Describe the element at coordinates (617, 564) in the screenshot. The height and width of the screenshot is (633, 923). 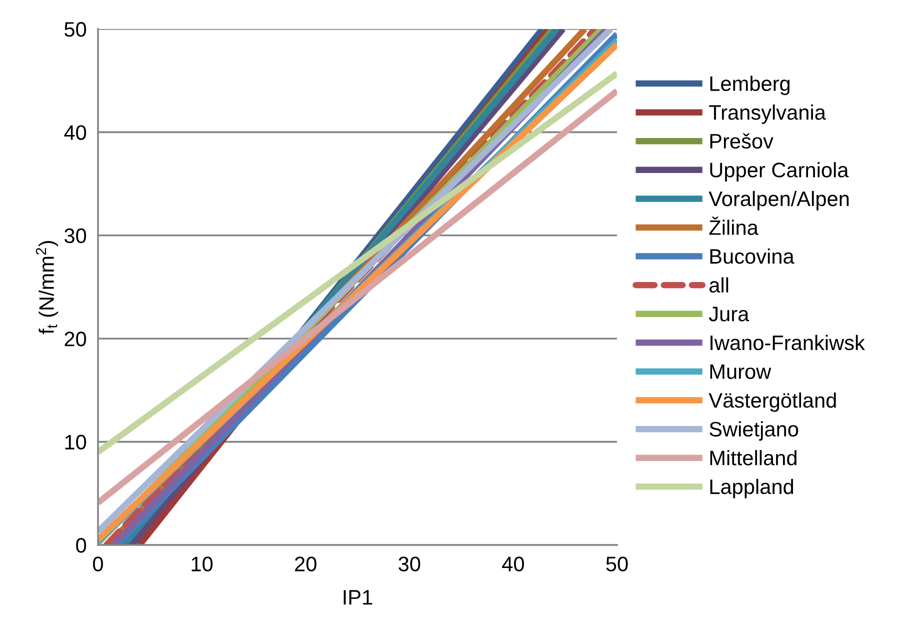
I see `x-tick-label: 50` at that location.